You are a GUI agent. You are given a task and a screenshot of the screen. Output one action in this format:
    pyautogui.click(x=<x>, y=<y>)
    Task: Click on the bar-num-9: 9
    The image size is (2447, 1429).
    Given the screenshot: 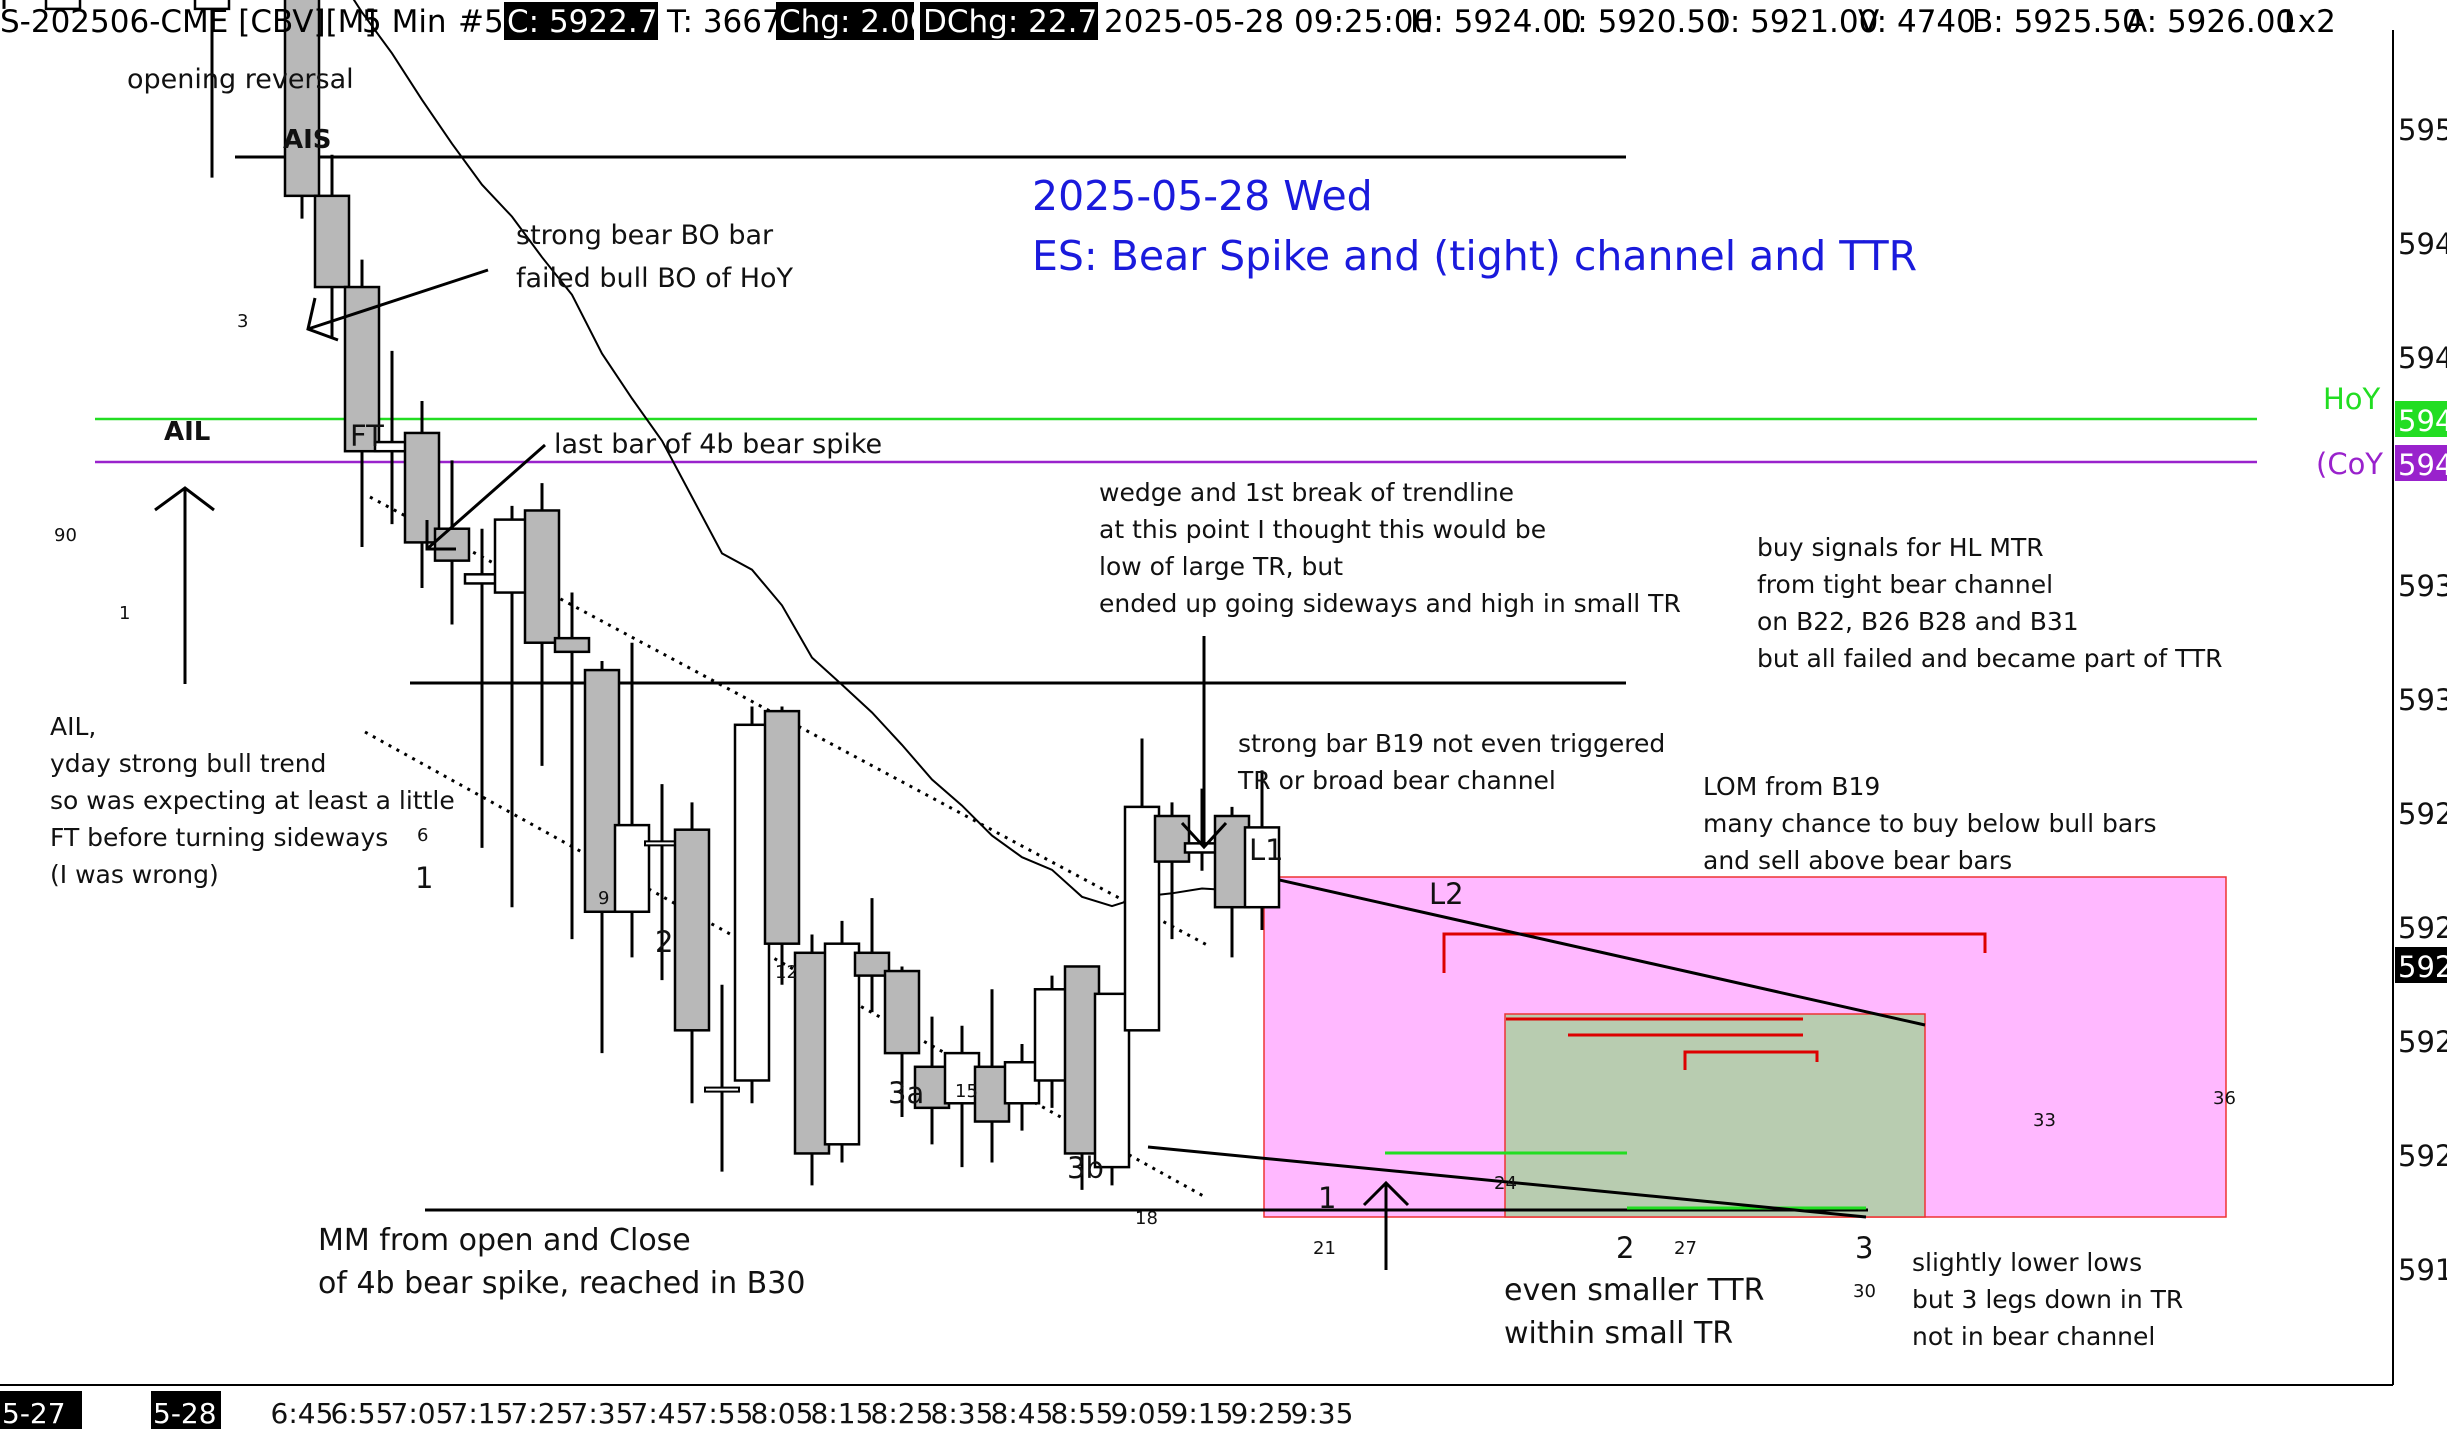 What is the action you would take?
    pyautogui.click(x=603, y=898)
    